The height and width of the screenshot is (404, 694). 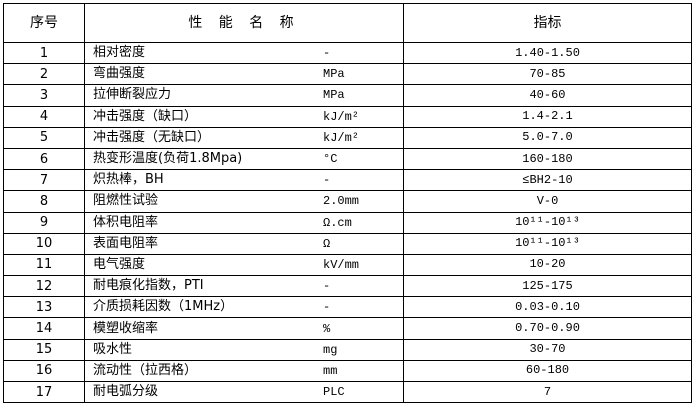 I want to click on row-property: 介质损耗因数（1MHz） -, so click(x=244, y=307).